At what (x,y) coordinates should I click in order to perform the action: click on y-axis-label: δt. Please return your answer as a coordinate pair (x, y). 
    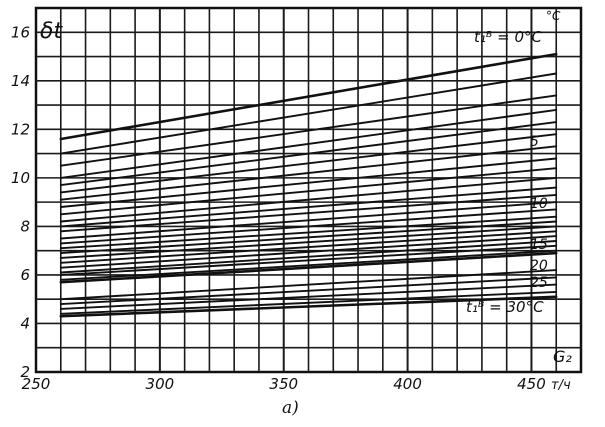
    Looking at the image, I should click on (51, 31).